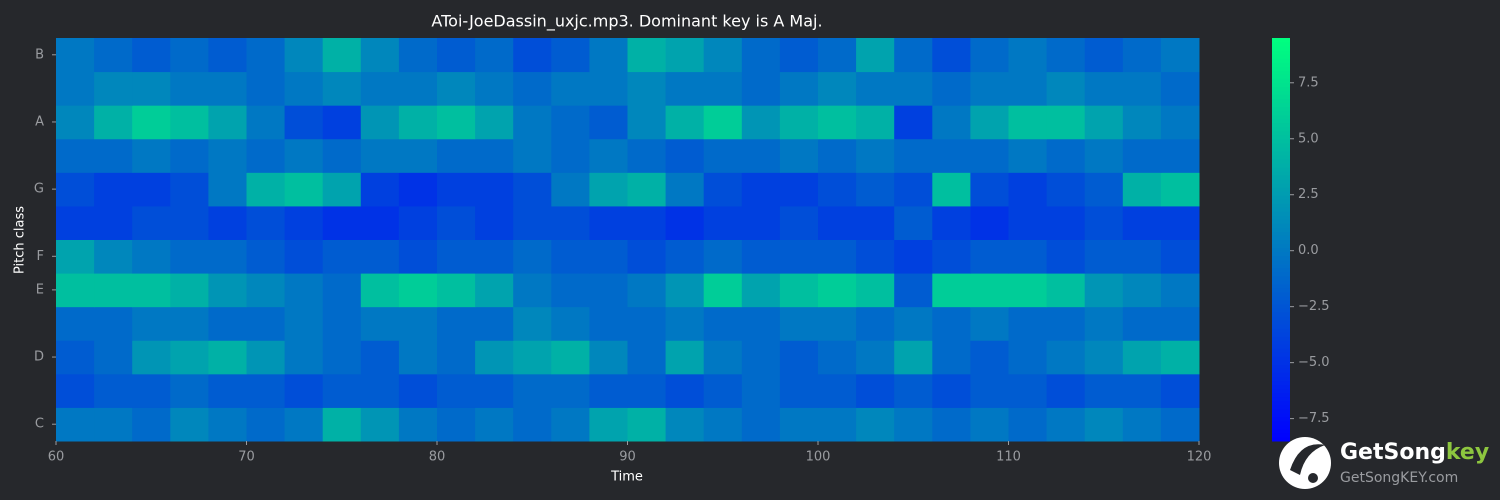  Describe the element at coordinates (1308, 82) in the screenshot. I see `colorbar-tick-label: 7.5` at that location.